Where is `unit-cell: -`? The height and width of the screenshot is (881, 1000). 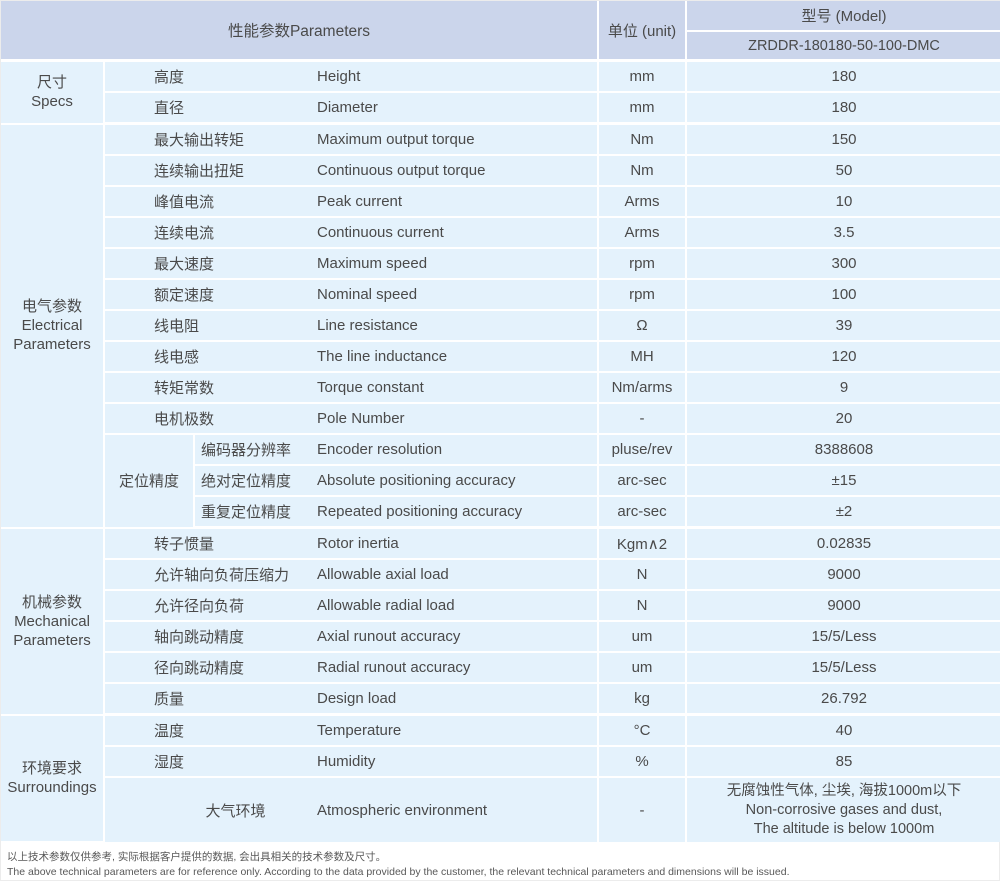
unit-cell: - is located at coordinates (642, 419).